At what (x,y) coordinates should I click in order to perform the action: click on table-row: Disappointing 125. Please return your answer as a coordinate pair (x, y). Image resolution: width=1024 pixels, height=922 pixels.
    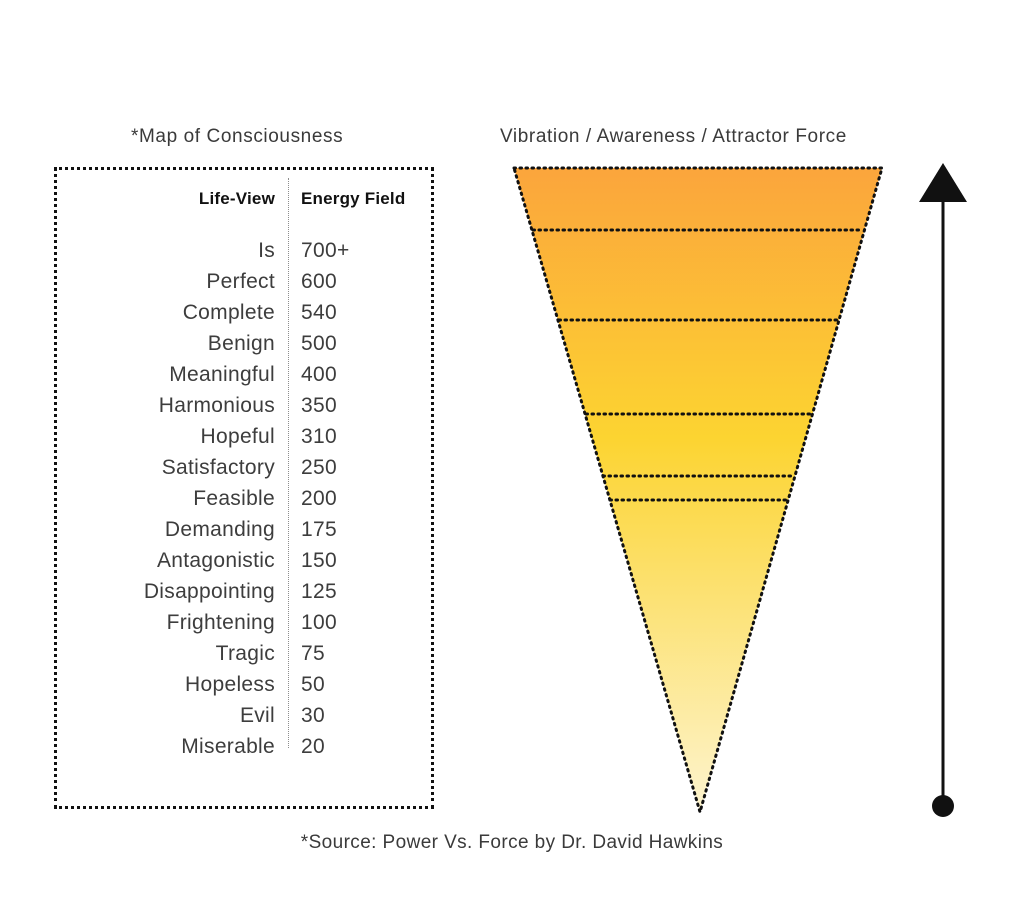
    Looking at the image, I should click on (244, 591).